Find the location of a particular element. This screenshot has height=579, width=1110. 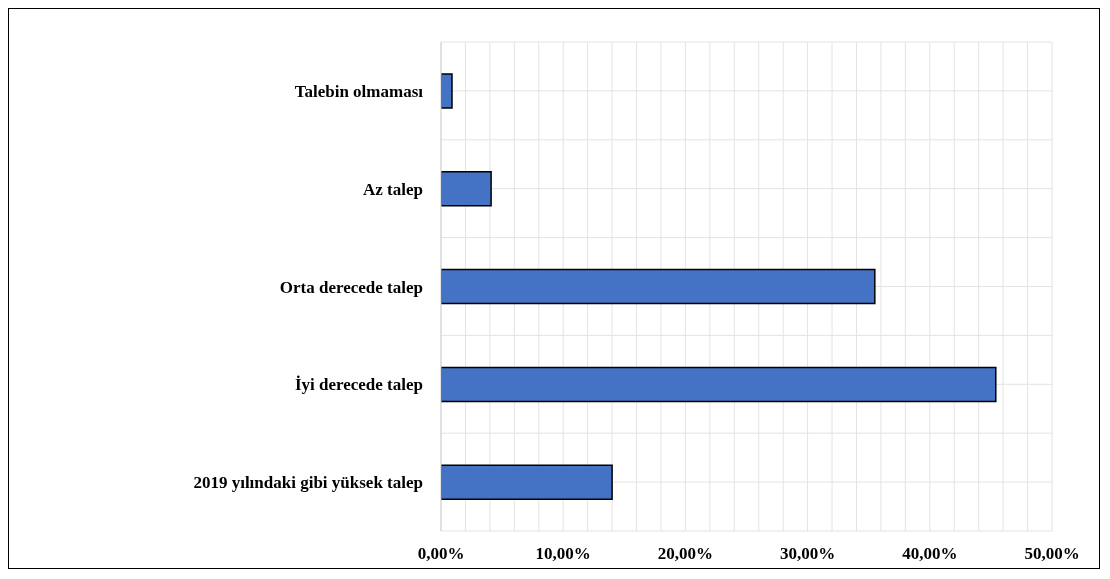

x-tick-label: 40,00% is located at coordinates (930, 554).